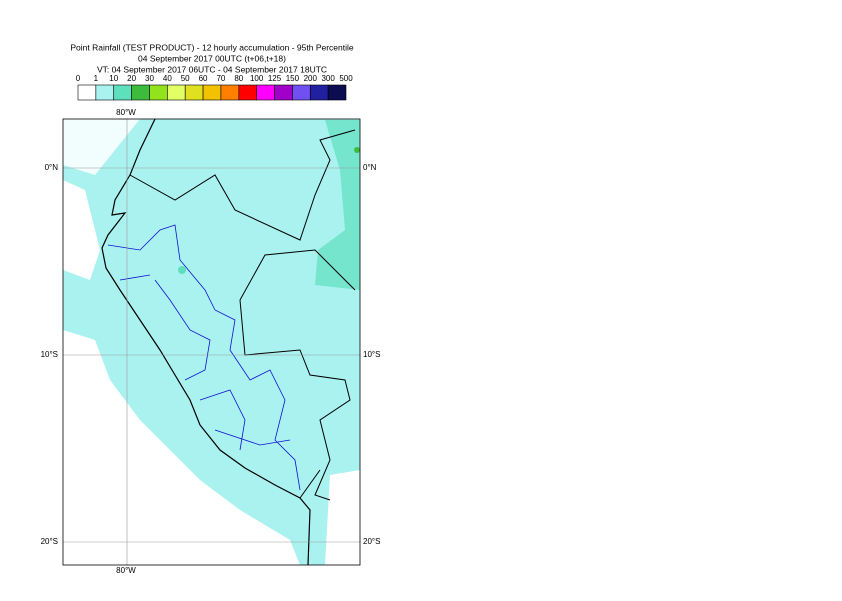  I want to click on legend: 0 1 10 20 30 40 50 60 70 80 100 125 150 200 300 500, so click(214, 87).